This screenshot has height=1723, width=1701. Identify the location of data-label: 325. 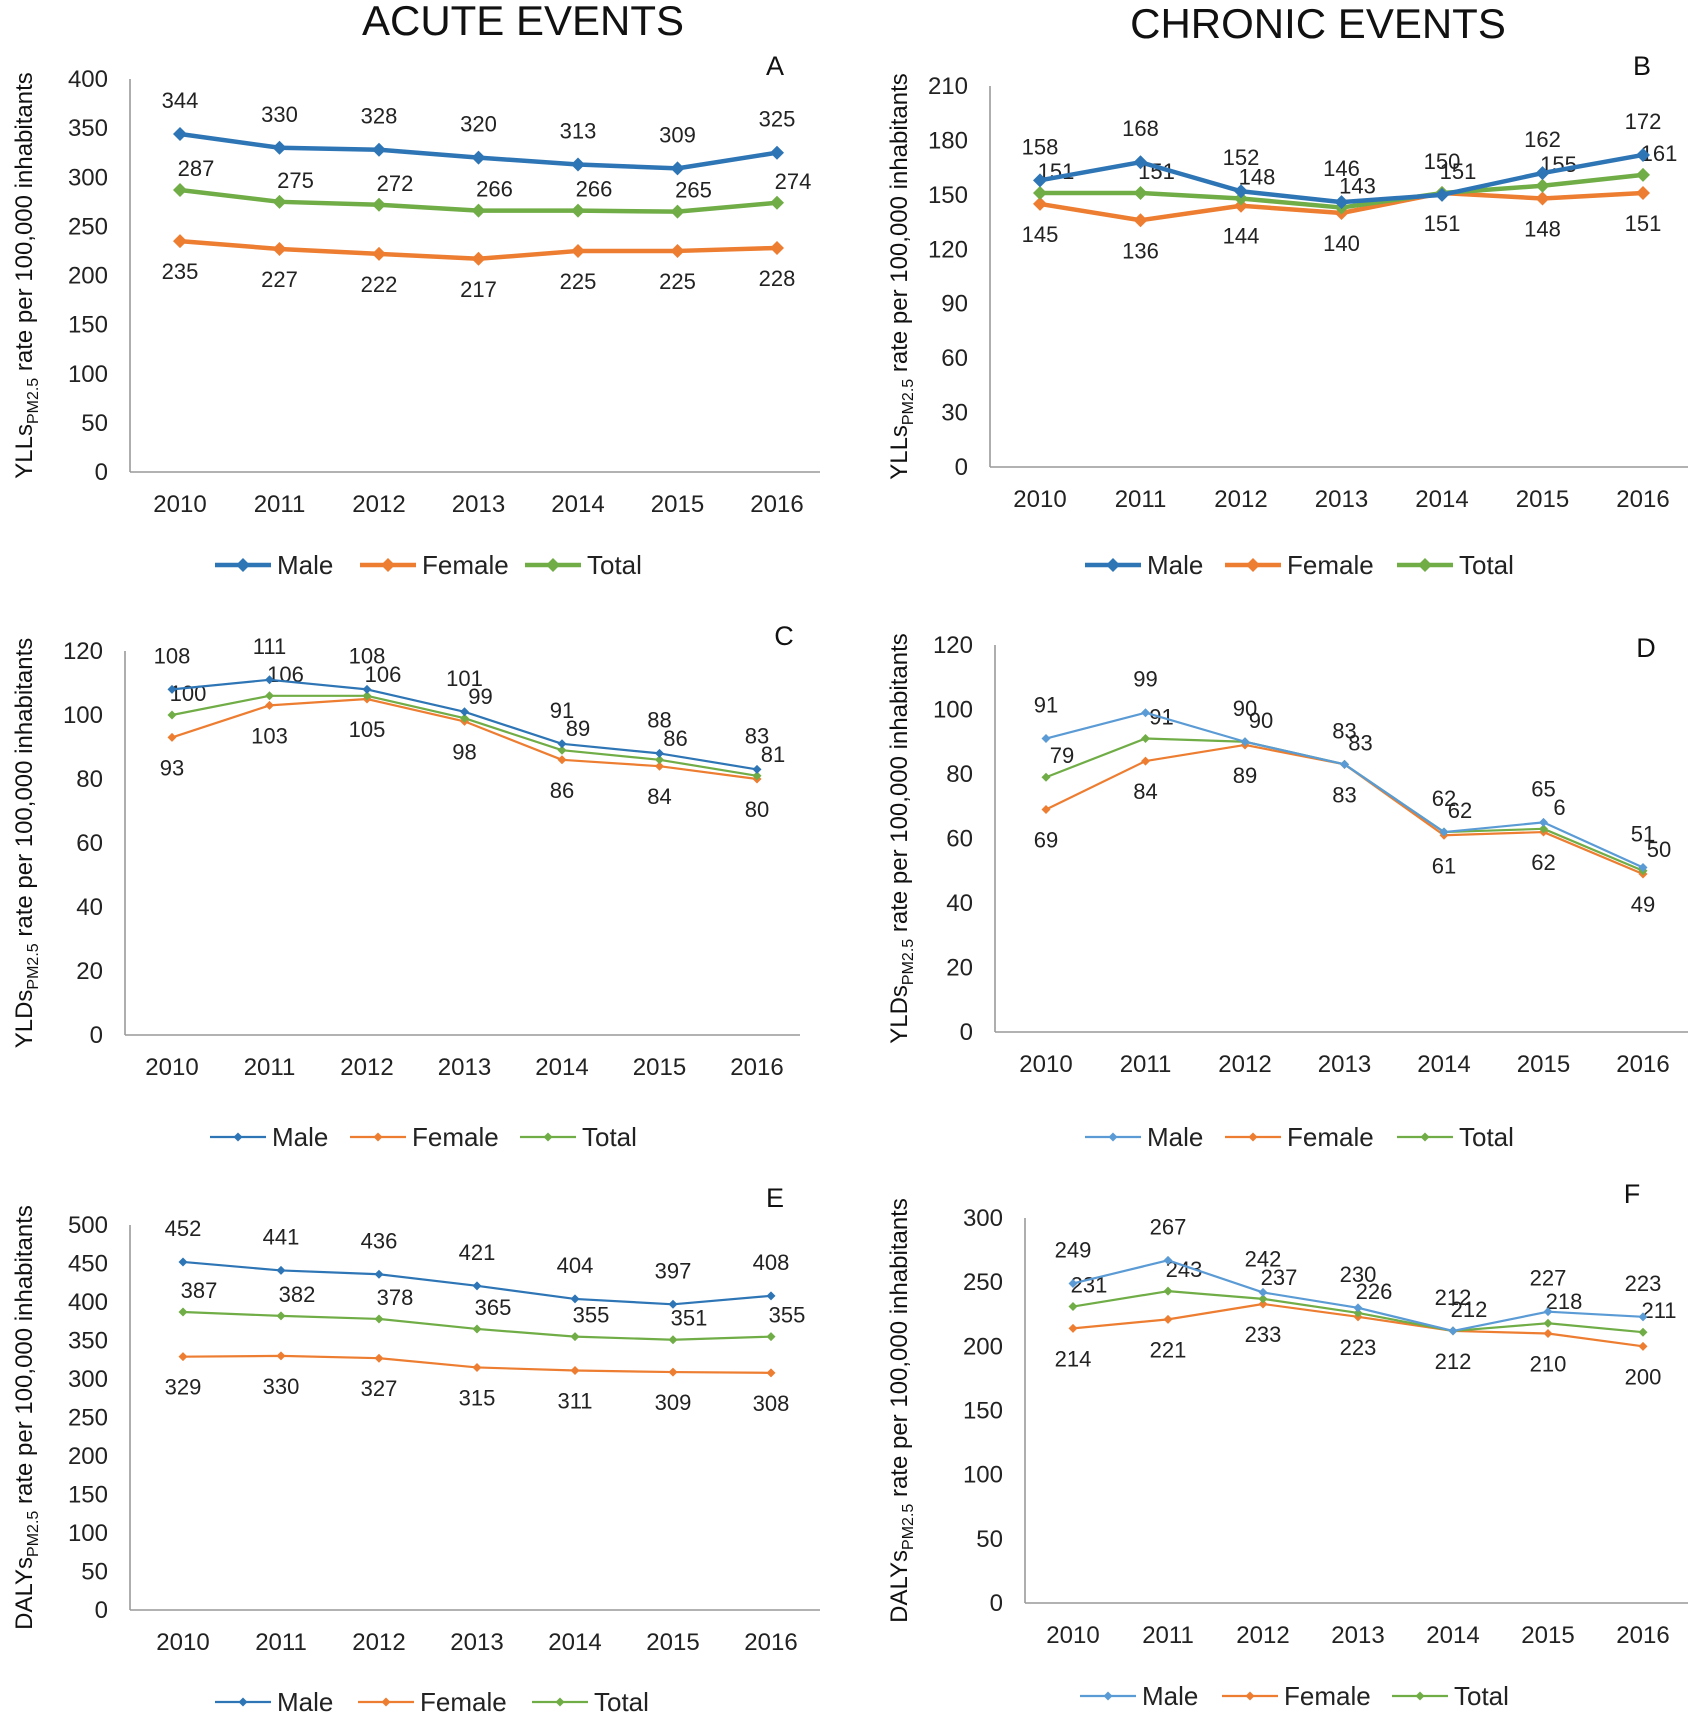
(777, 119).